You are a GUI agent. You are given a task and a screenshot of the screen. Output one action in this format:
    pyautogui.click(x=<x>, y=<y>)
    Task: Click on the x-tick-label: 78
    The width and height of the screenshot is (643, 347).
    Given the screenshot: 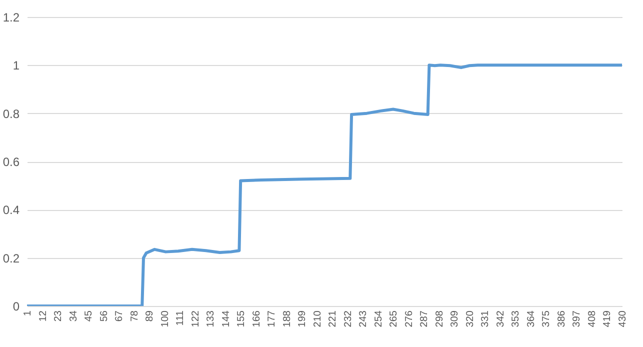 What is the action you would take?
    pyautogui.click(x=134, y=316)
    